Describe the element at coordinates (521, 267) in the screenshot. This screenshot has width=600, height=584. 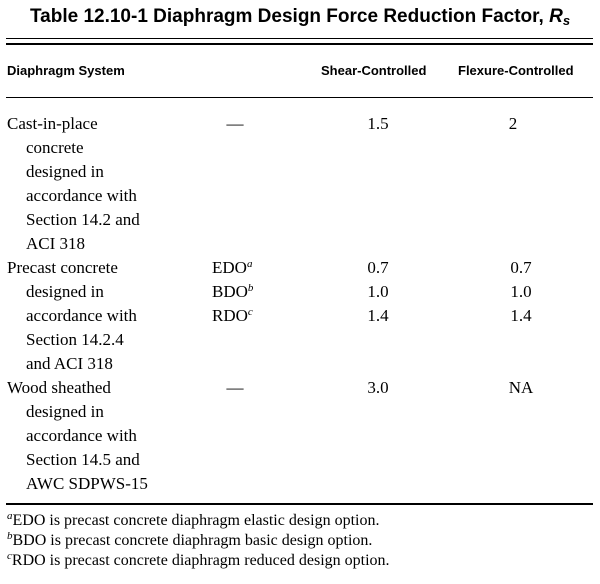
I see `flexure-value: 0.7` at that location.